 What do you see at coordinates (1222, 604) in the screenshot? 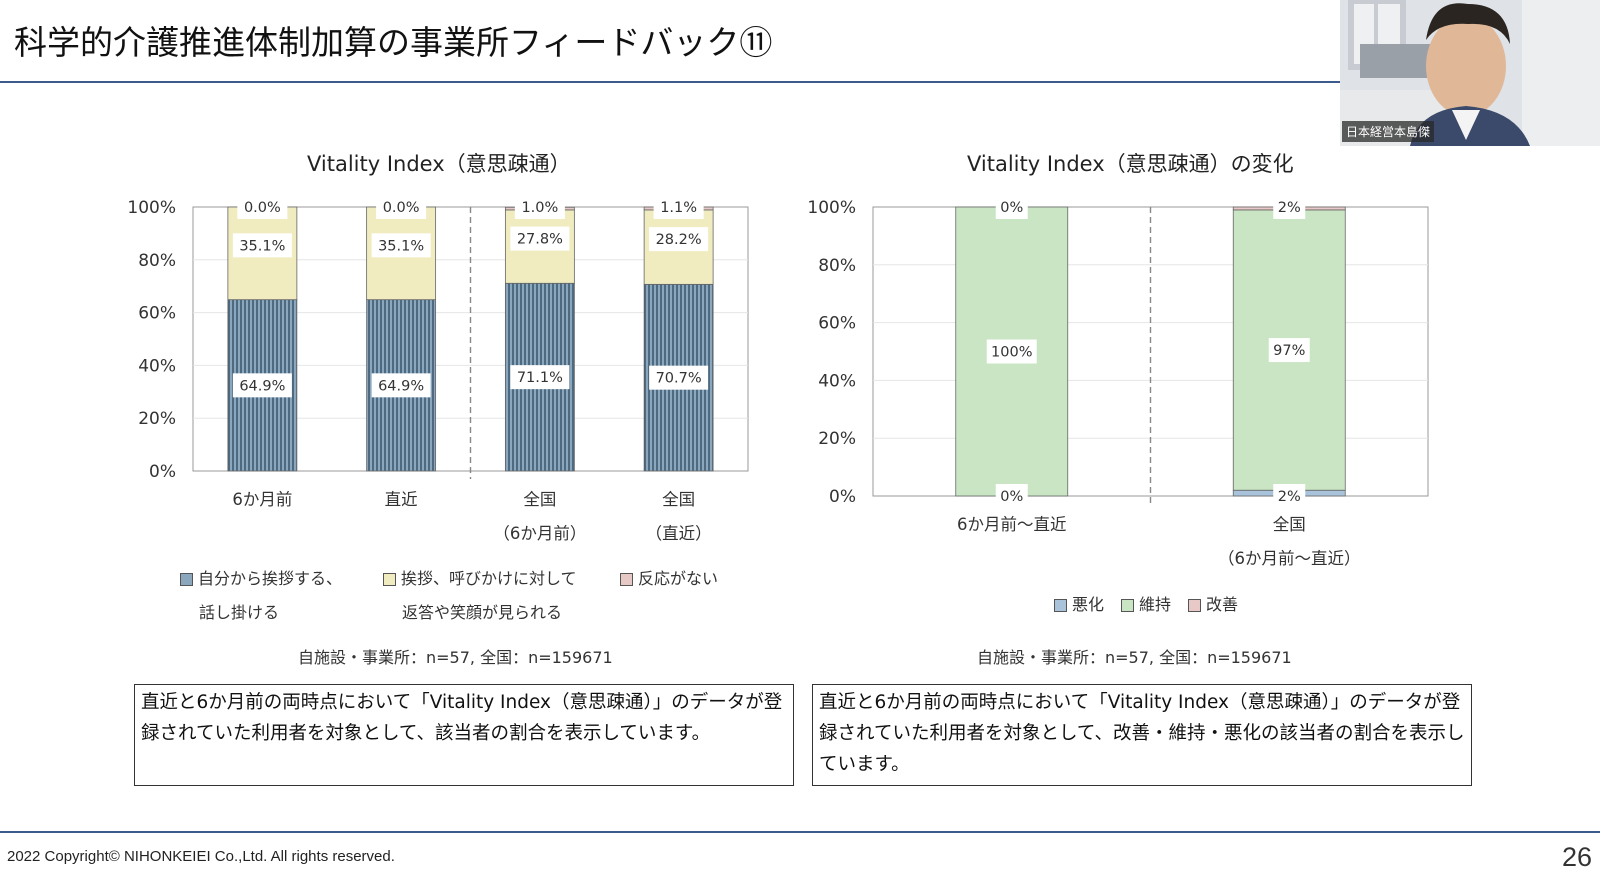
I see `legend-label: 改善` at bounding box center [1222, 604].